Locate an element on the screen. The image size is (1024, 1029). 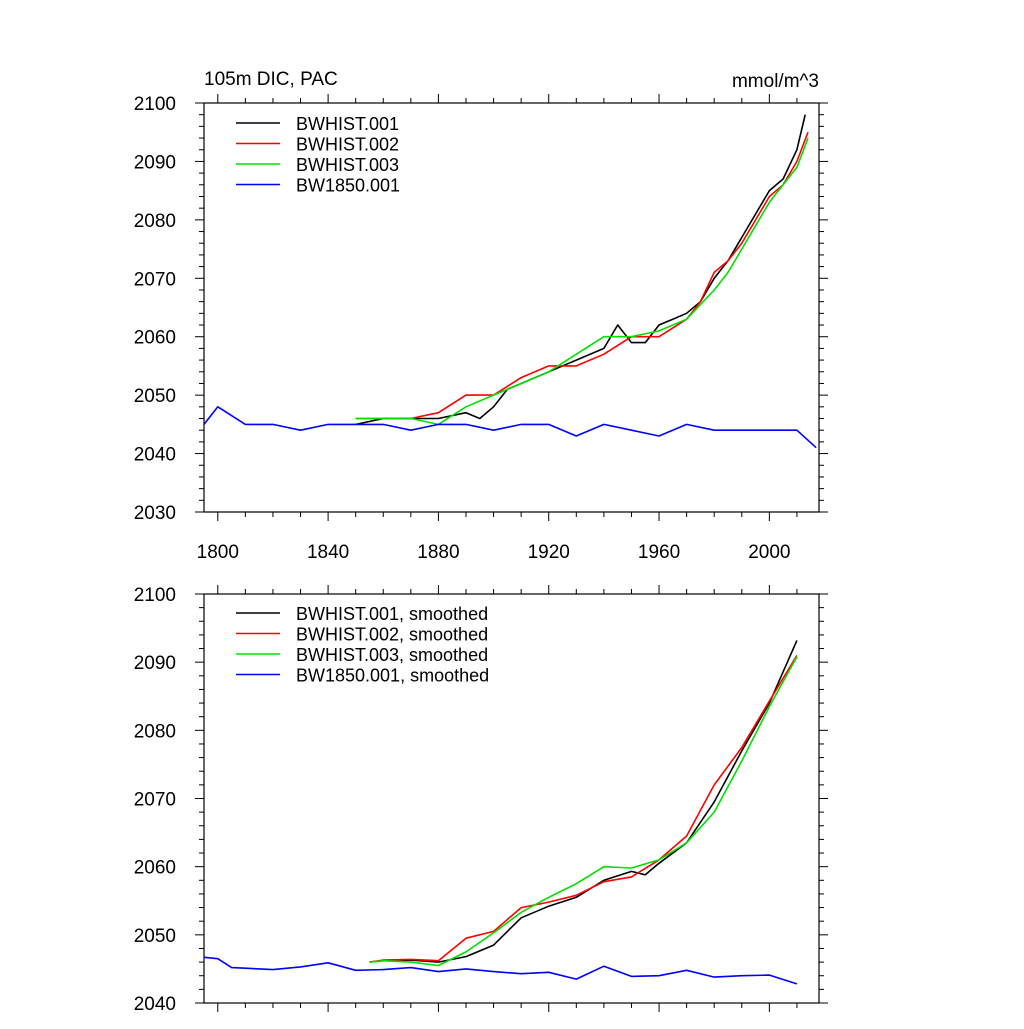
legend-label: BW1850.001, smoothed is located at coordinates (392, 676).